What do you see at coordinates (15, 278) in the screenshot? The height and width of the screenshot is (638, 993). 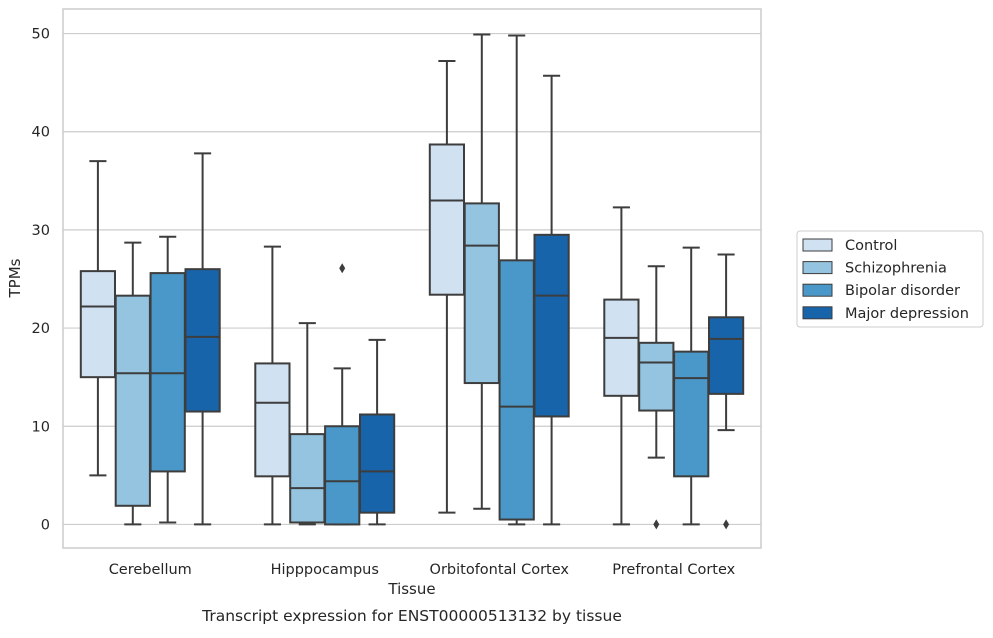 I see `y-axis-label: TPMs` at bounding box center [15, 278].